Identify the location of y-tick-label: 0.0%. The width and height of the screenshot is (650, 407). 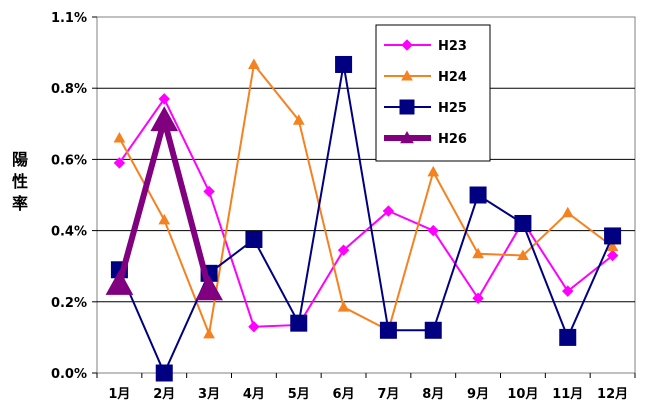
(69, 374).